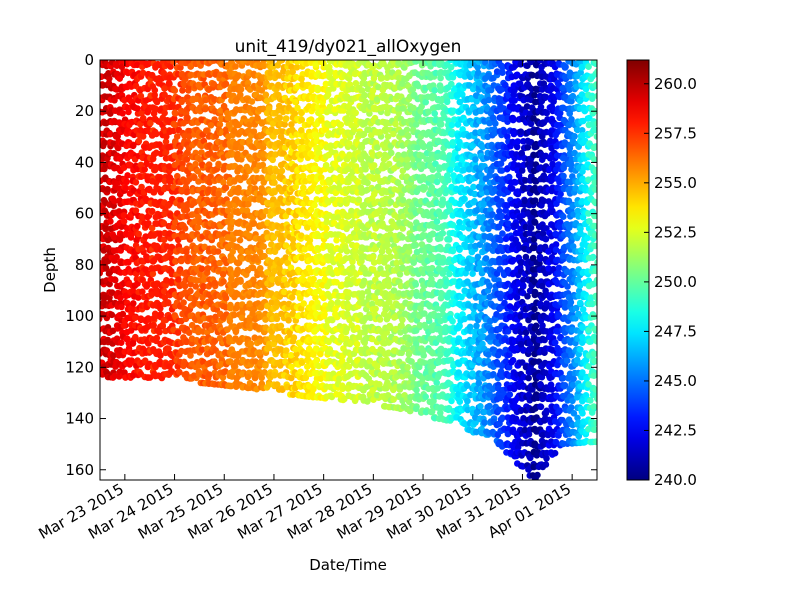 The height and width of the screenshot is (600, 800). Describe the element at coordinates (348, 47) in the screenshot. I see `chart-title: unit_419/dy021_allOxygen` at that location.